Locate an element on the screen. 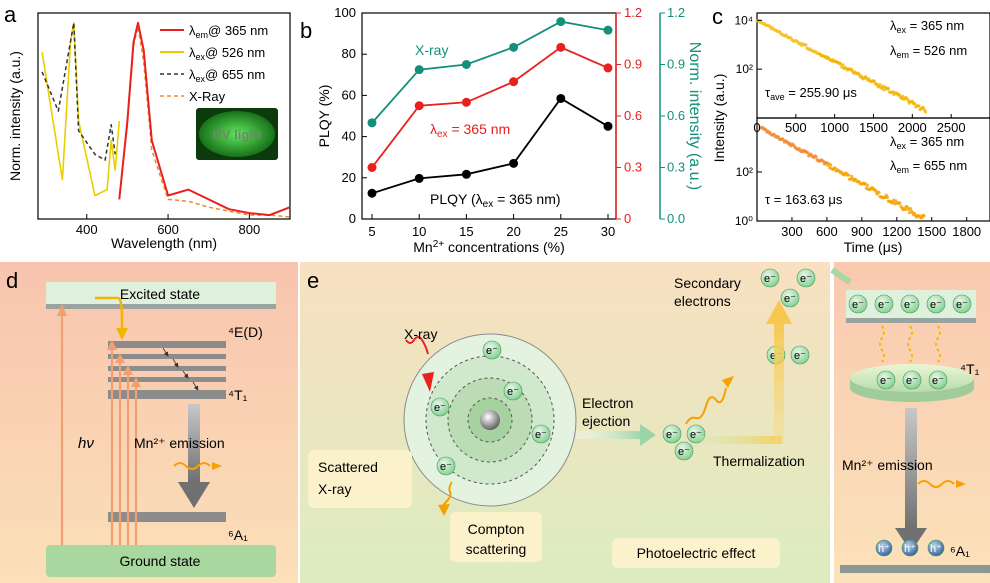  series-b is located at coordinates (490, 107).